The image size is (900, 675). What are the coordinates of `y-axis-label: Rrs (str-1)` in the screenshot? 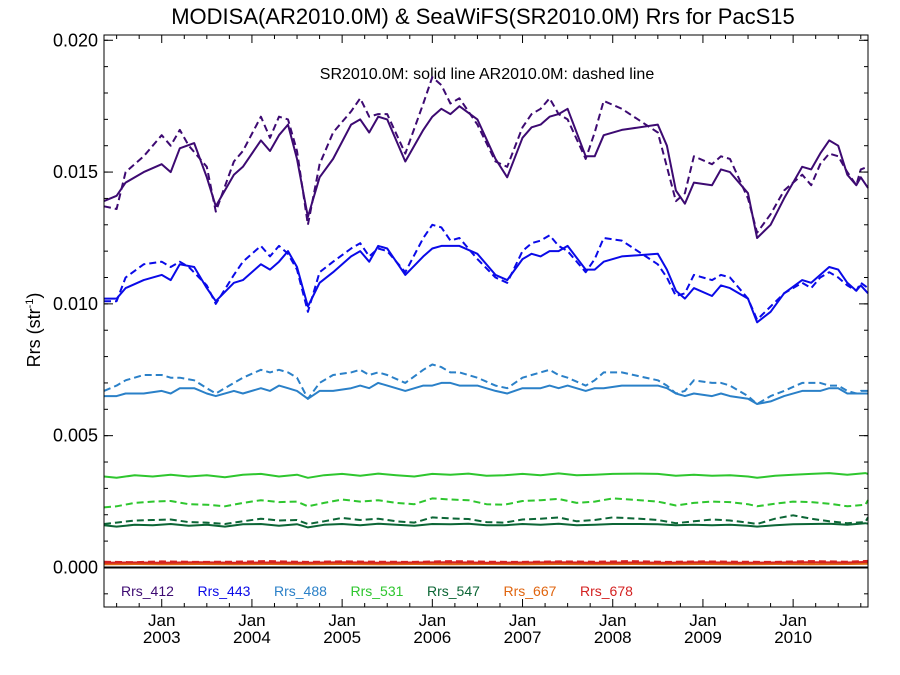 It's located at (34, 330).